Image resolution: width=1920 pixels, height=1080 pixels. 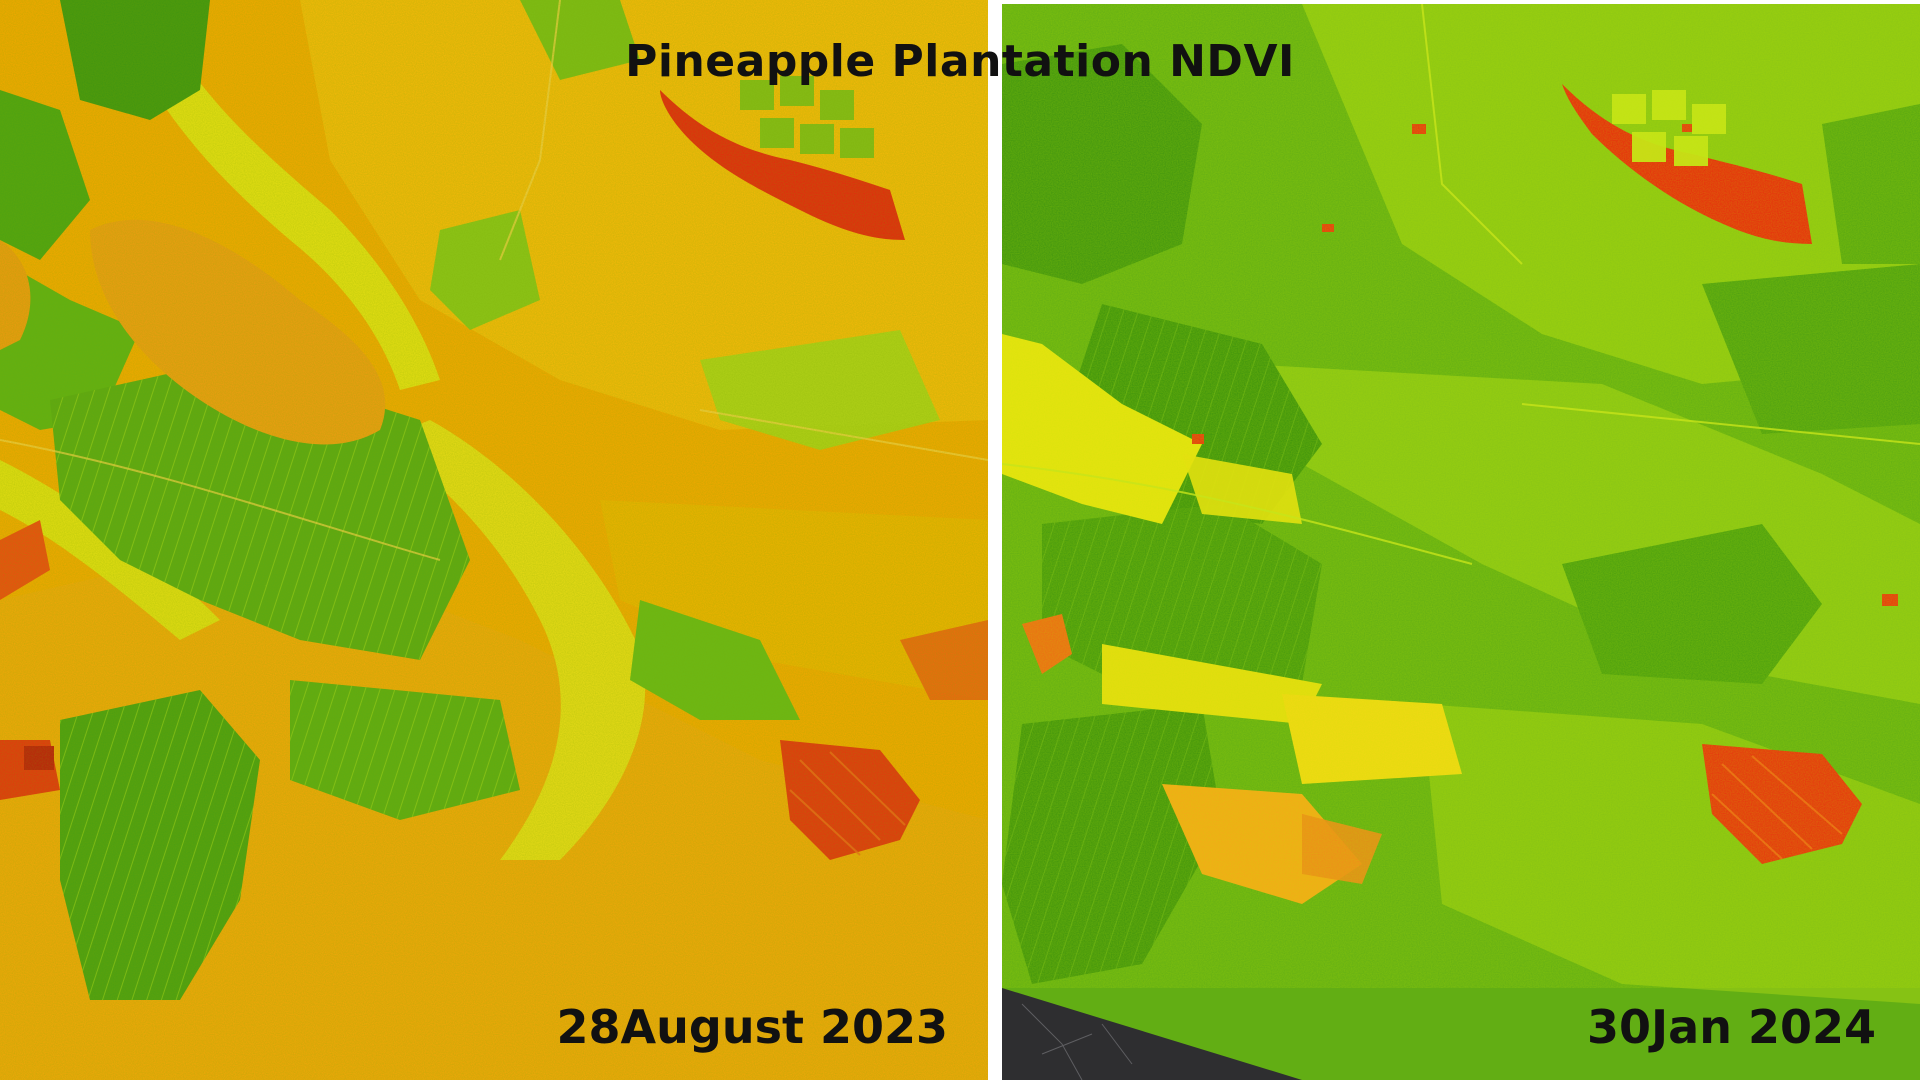 I want to click on date-label-left: 28August 2023, so click(x=752, y=1027).